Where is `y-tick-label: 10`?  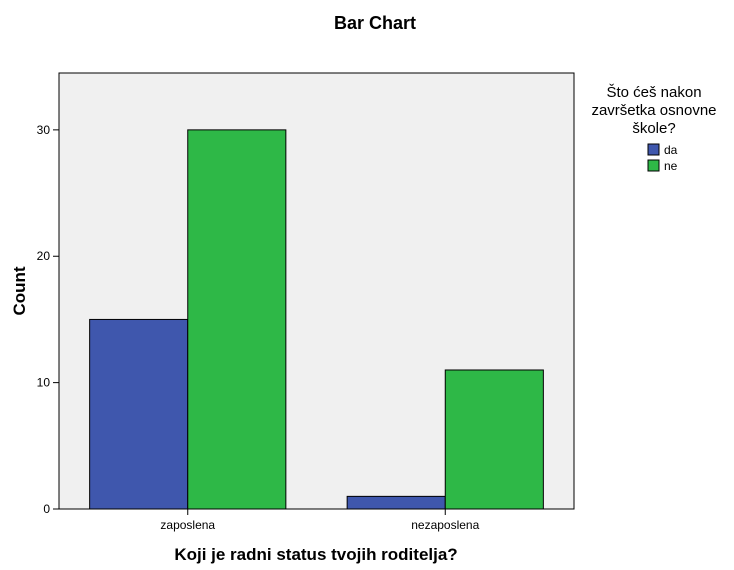
y-tick-label: 10 is located at coordinates (44, 383).